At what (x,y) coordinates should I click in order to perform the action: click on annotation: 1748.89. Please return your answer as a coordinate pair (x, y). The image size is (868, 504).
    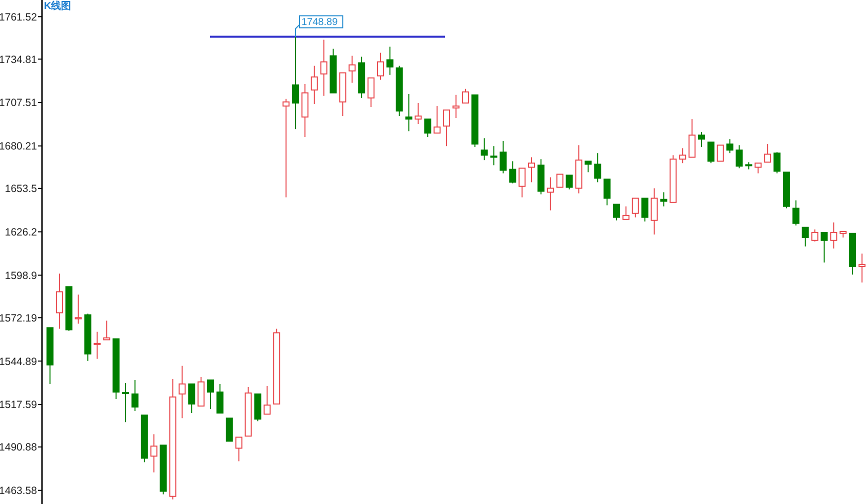
    Looking at the image, I should click on (319, 22).